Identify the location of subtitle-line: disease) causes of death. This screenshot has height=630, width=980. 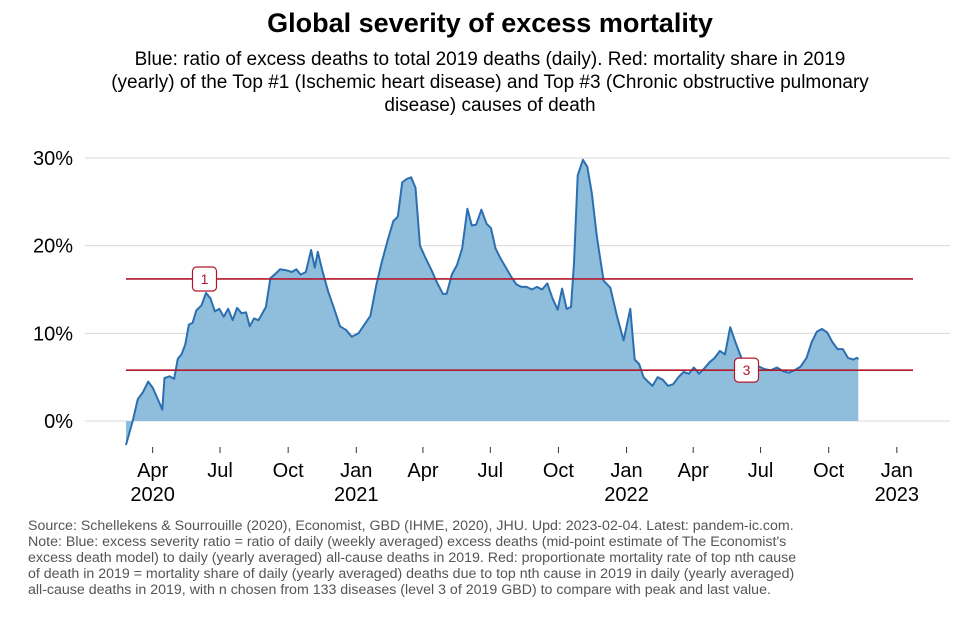
(490, 105).